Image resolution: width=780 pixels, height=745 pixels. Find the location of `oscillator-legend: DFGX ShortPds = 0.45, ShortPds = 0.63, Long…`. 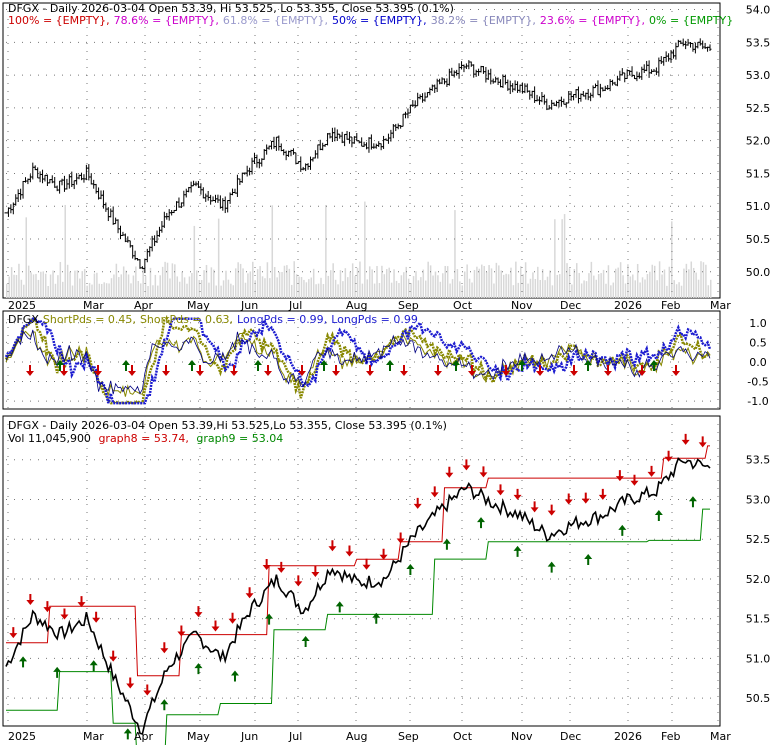

oscillator-legend: DFGX ShortPds = 0.45, ShortPds = 0.63, Long… is located at coordinates (213, 319).